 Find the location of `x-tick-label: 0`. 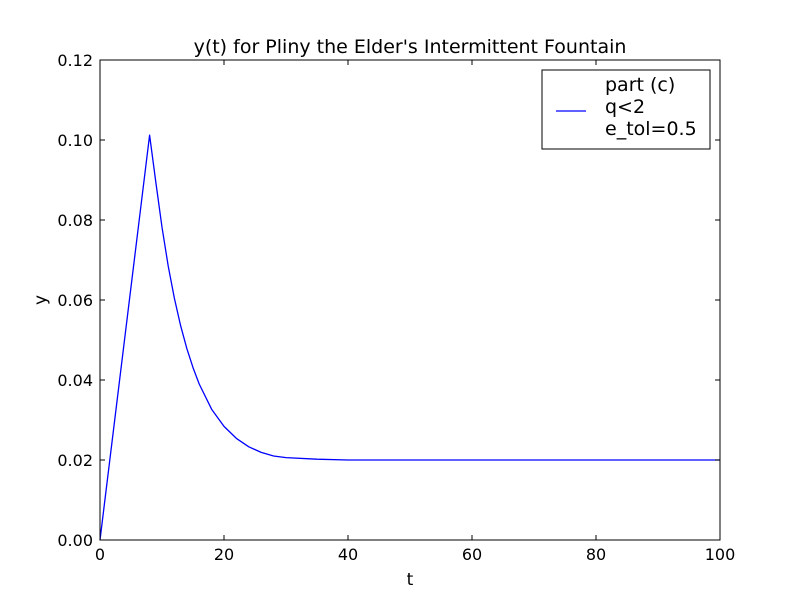

x-tick-label: 0 is located at coordinates (100, 554).